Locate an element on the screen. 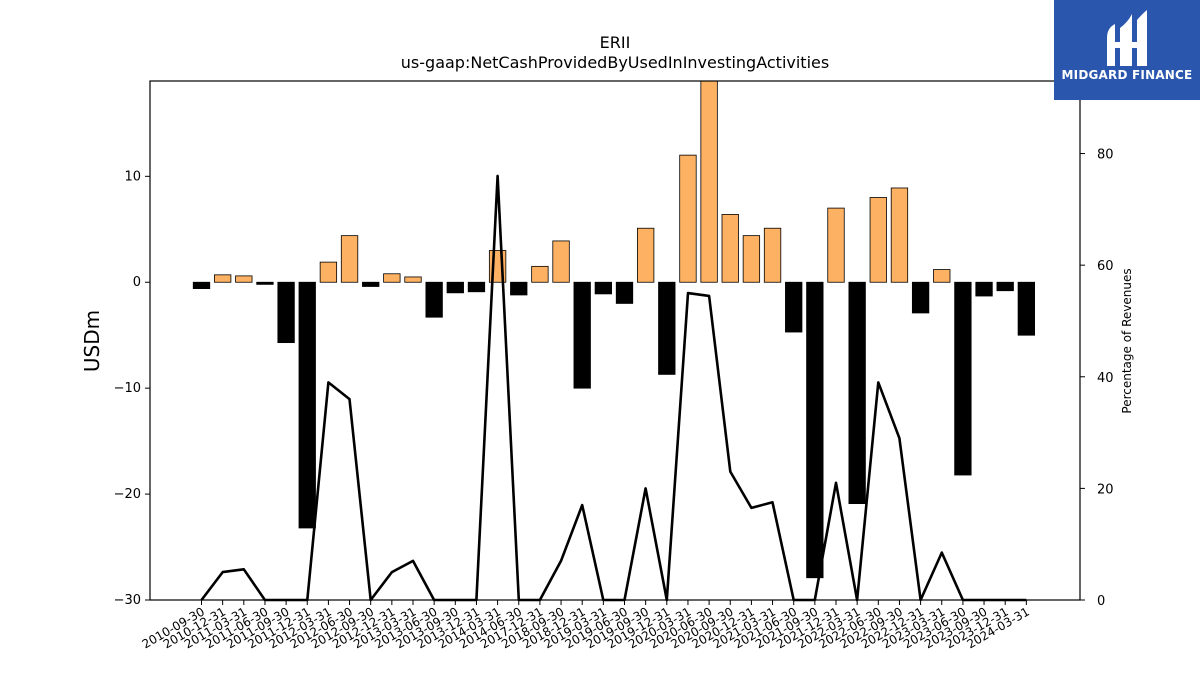 Image resolution: width=1200 pixels, height=675 pixels. y-axis-right: 0 20 40 60 80 is located at coordinates (1097, 378).